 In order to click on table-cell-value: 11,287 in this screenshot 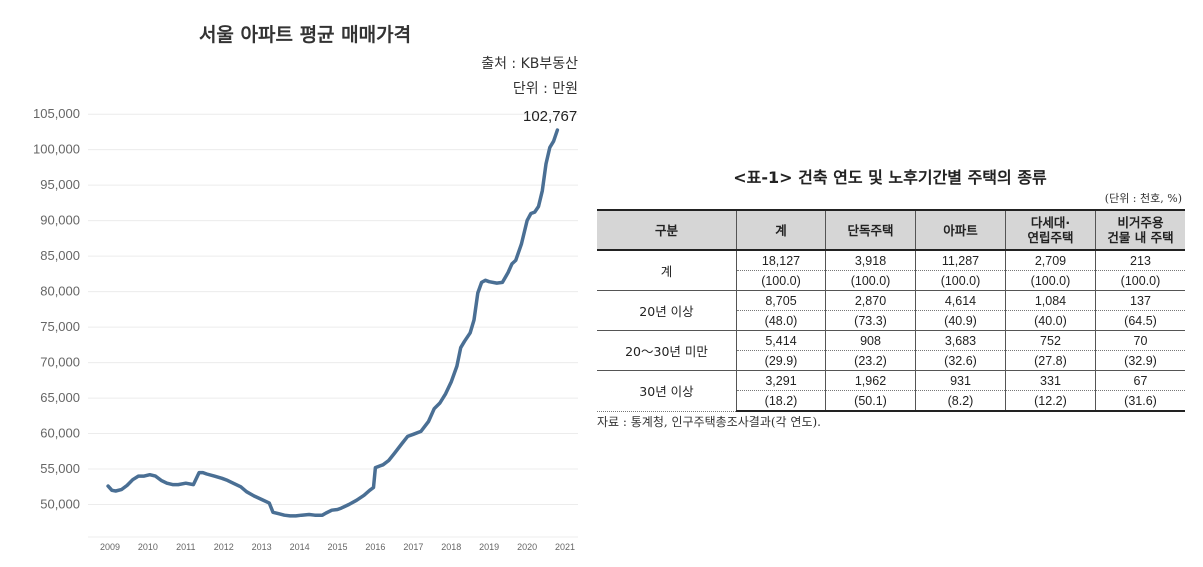, I will do `click(960, 260)`.